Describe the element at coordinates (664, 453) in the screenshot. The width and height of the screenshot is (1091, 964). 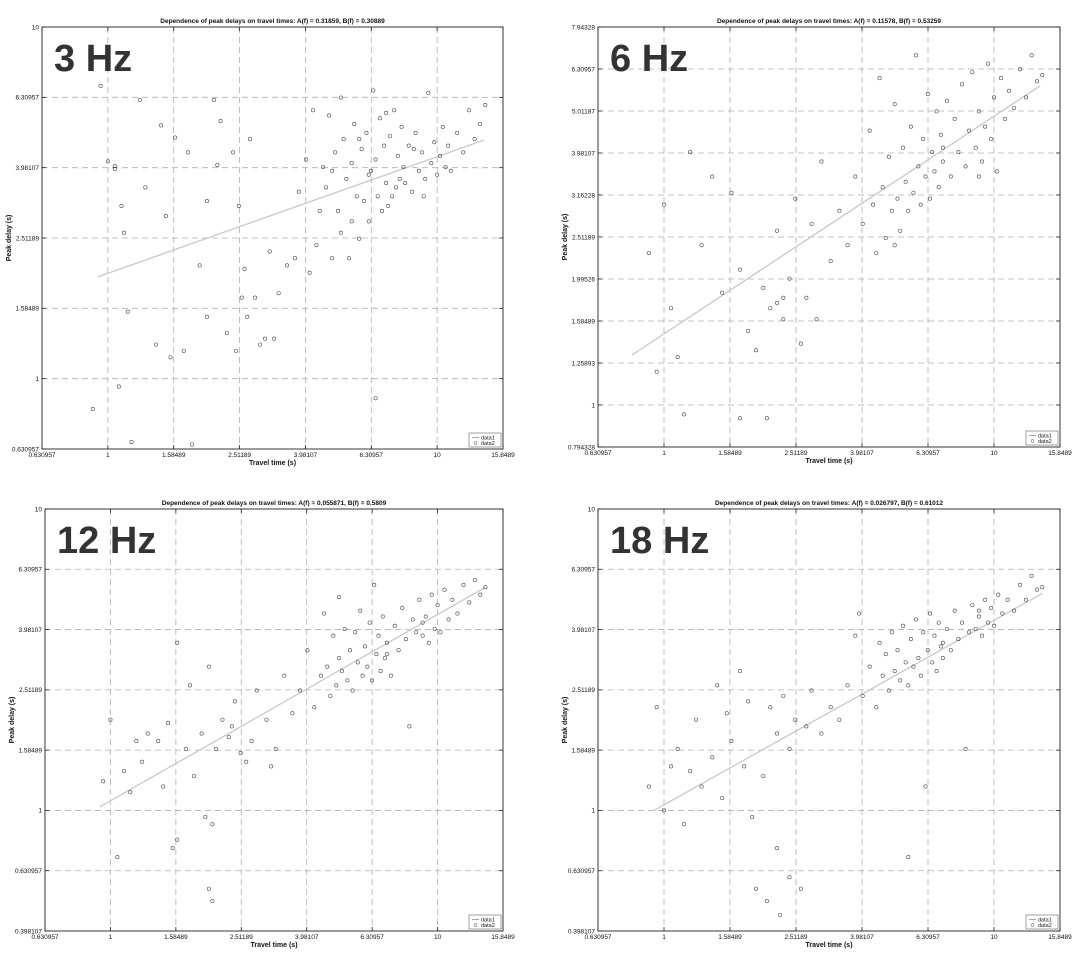
I see `x-tick-label: 1` at that location.